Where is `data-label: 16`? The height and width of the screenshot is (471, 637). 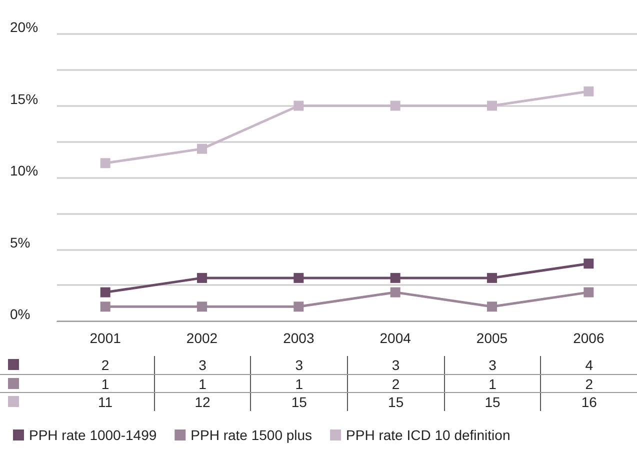
data-label: 16 is located at coordinates (588, 402).